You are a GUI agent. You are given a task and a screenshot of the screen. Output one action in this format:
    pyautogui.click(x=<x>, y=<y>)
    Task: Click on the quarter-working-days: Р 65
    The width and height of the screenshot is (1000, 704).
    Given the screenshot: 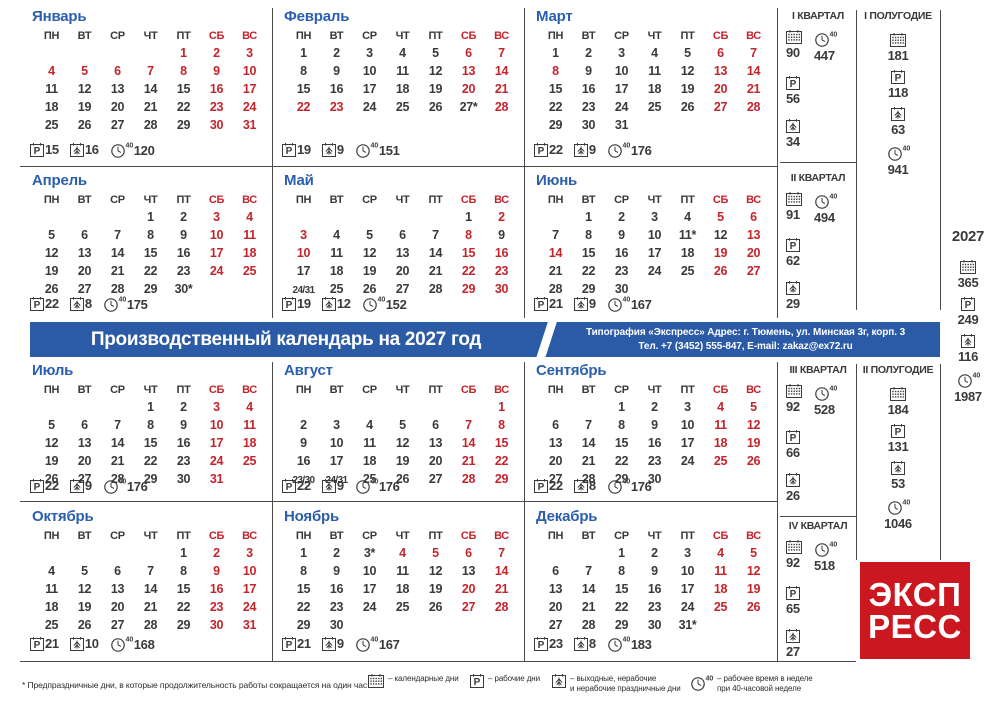 What is the action you would take?
    pyautogui.click(x=818, y=601)
    